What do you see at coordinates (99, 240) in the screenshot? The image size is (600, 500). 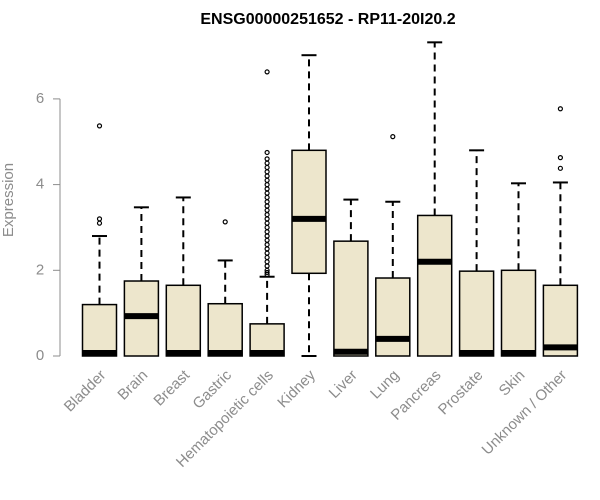 I see `box-bladder` at bounding box center [99, 240].